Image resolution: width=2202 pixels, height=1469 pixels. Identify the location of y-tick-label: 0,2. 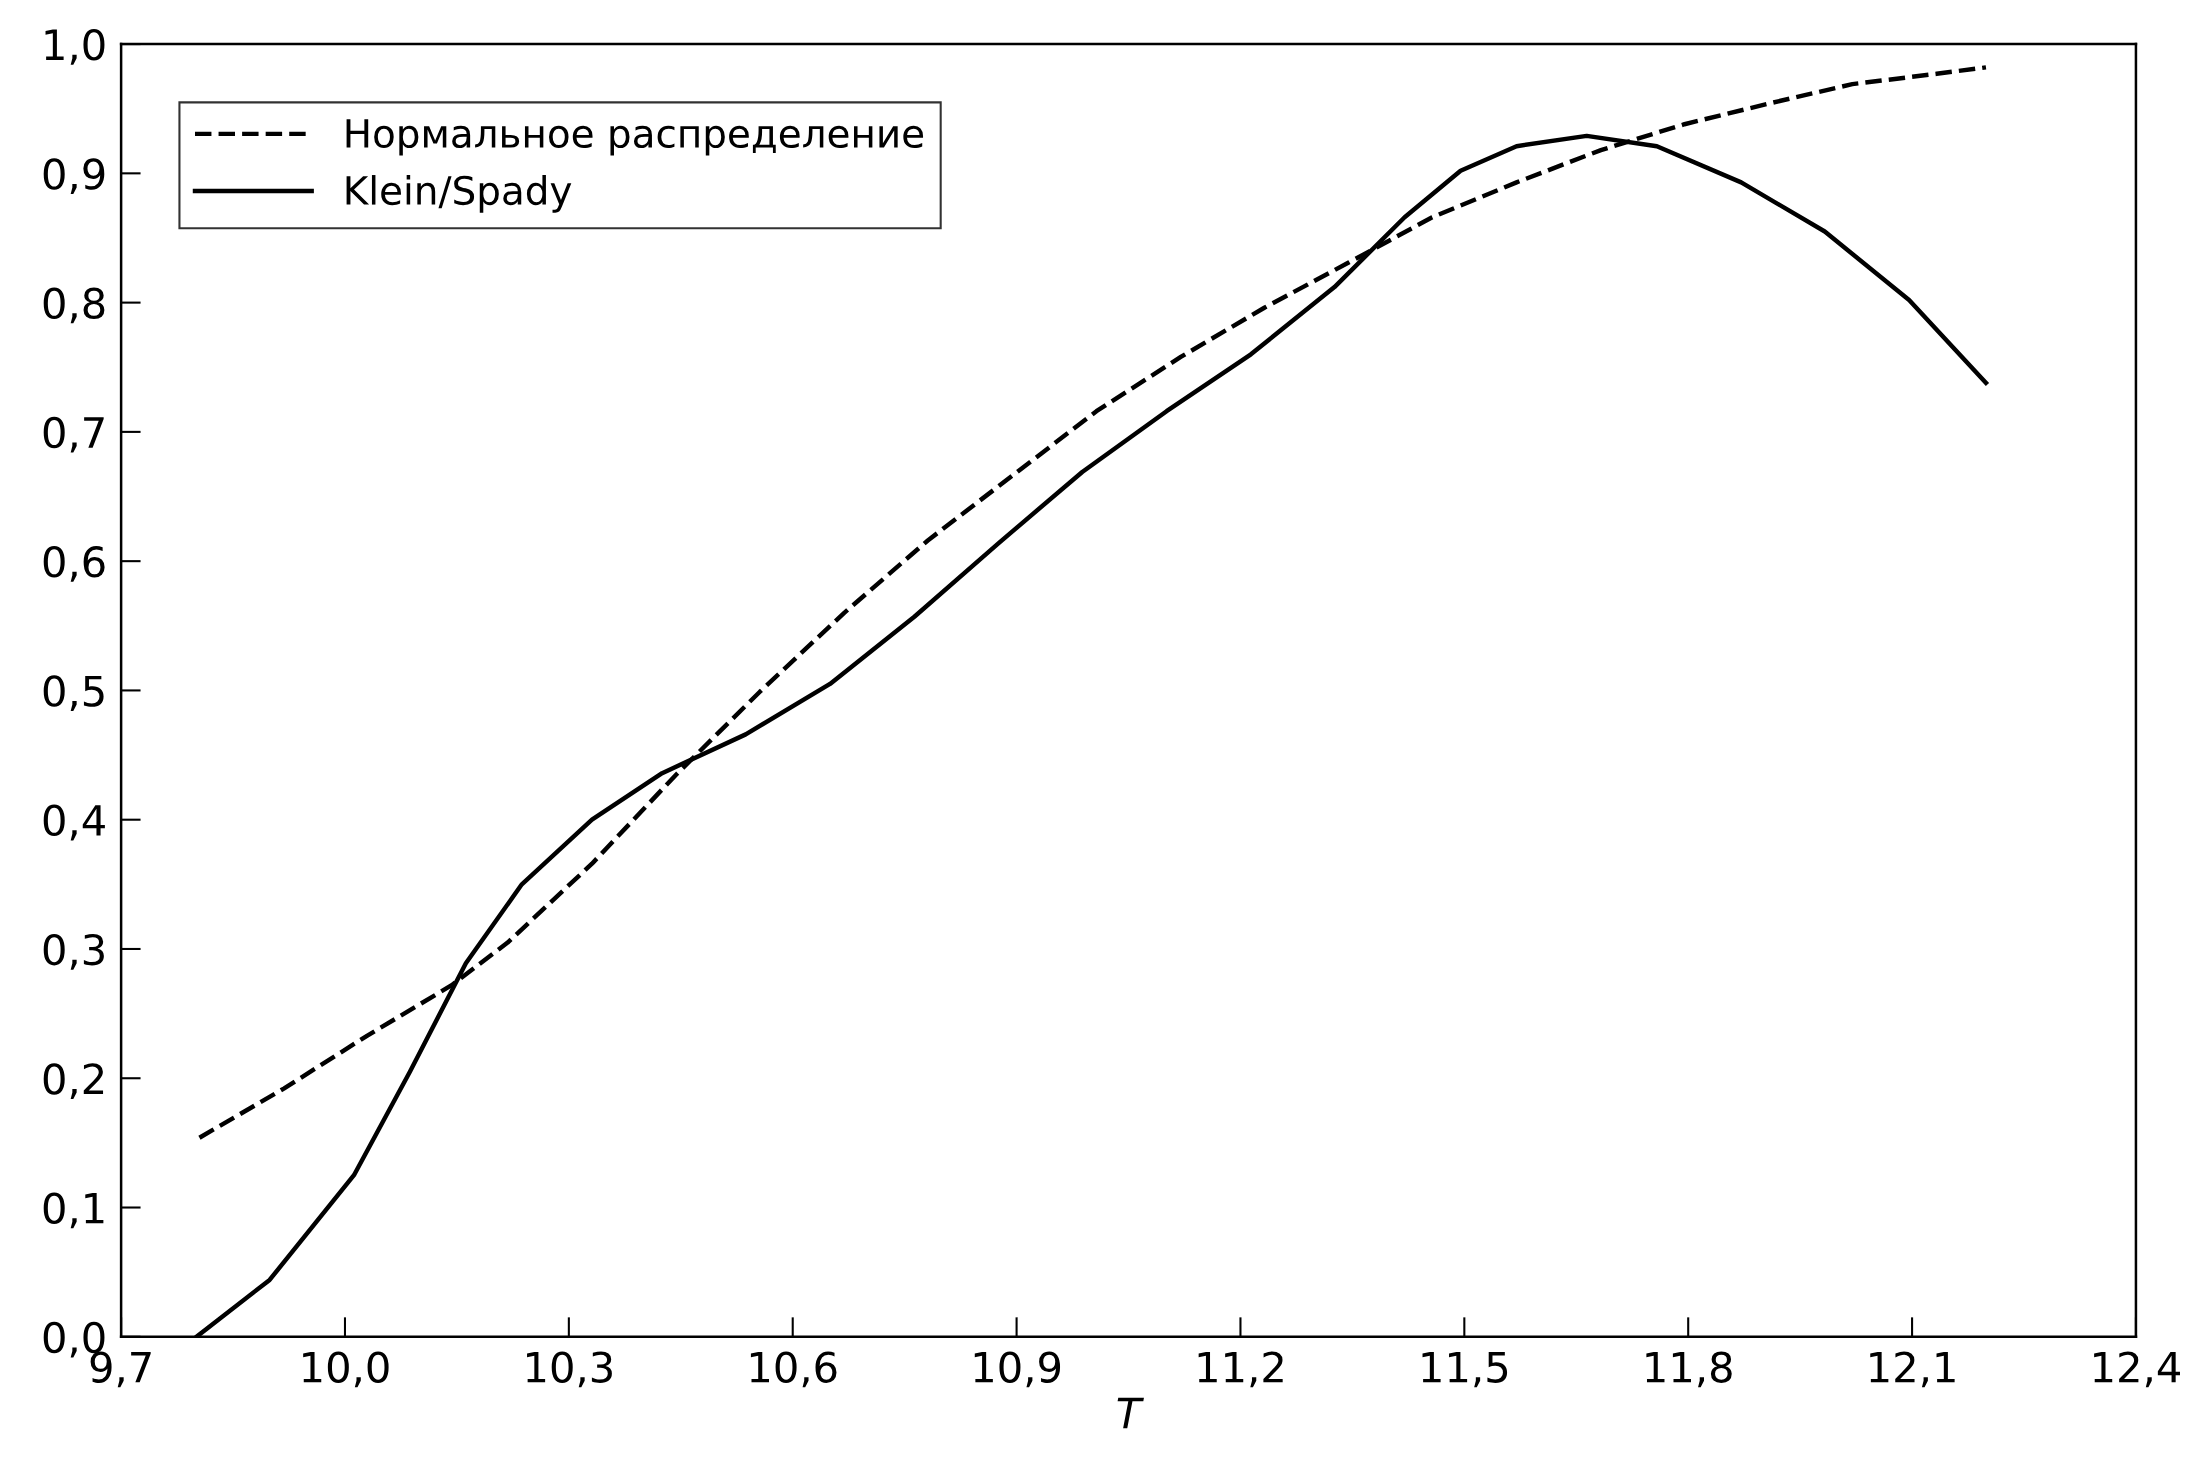
(73, 1081).